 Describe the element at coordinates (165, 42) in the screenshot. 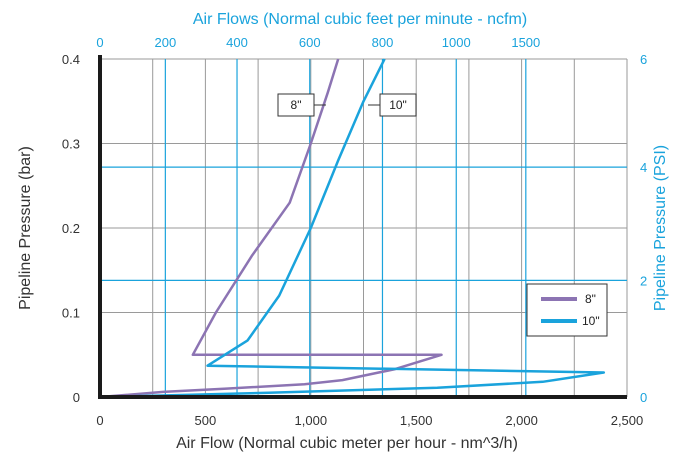

I see `x2-tick-label: 200` at that location.